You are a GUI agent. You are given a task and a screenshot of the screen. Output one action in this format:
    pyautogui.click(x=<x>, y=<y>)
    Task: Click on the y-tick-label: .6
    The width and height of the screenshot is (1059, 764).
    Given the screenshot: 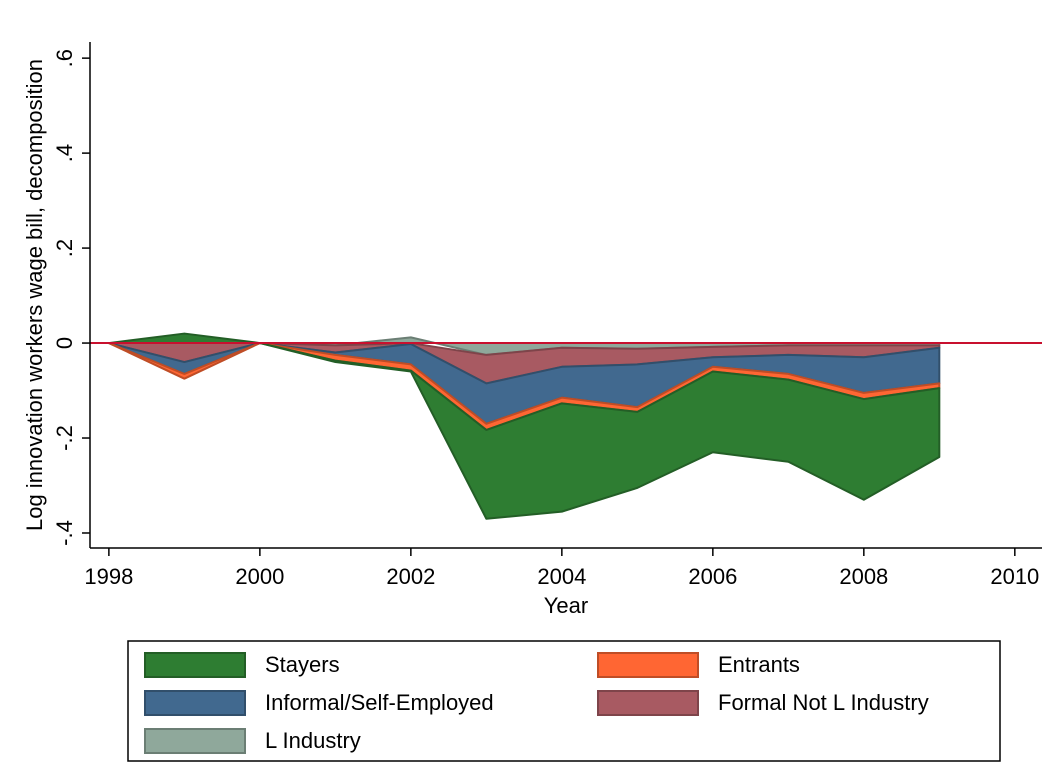 What is the action you would take?
    pyautogui.click(x=64, y=58)
    